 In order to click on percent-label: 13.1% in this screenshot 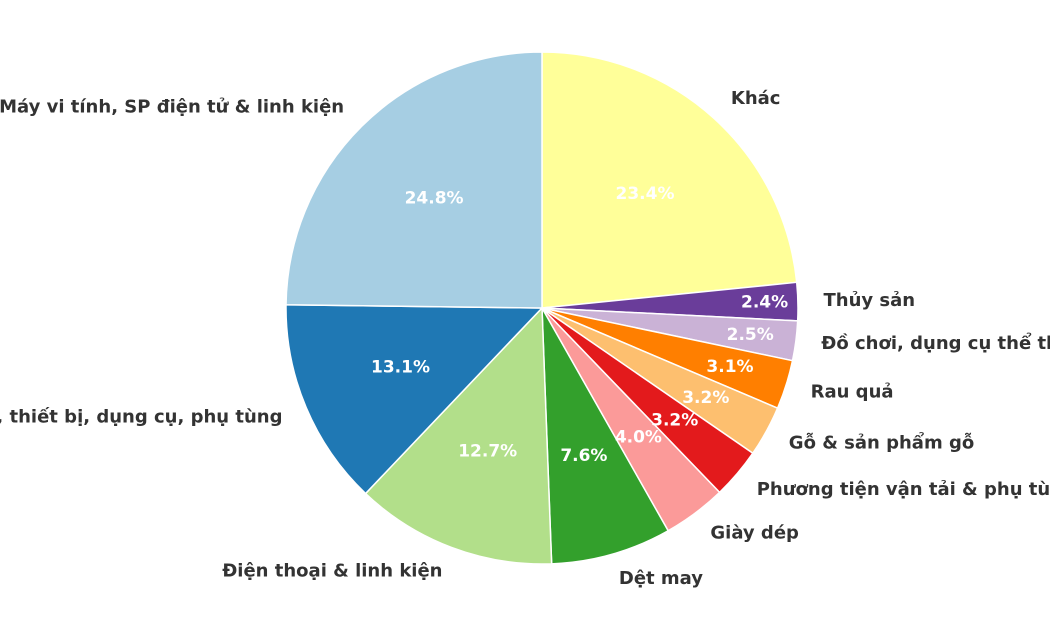, I will do `click(400, 368)`.